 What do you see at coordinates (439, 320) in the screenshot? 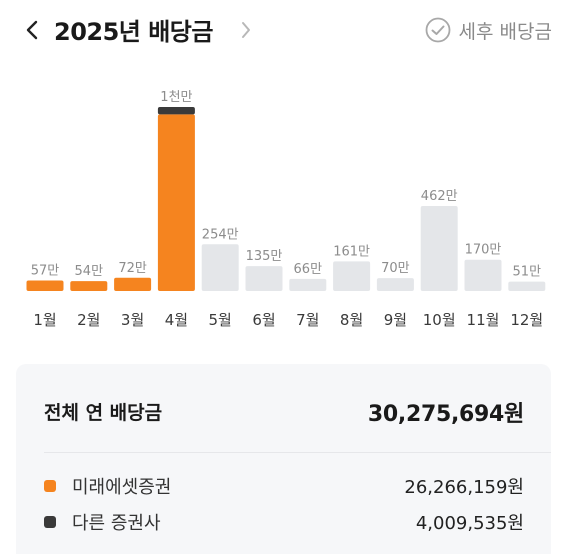
I see `month-label-10: 10월` at bounding box center [439, 320].